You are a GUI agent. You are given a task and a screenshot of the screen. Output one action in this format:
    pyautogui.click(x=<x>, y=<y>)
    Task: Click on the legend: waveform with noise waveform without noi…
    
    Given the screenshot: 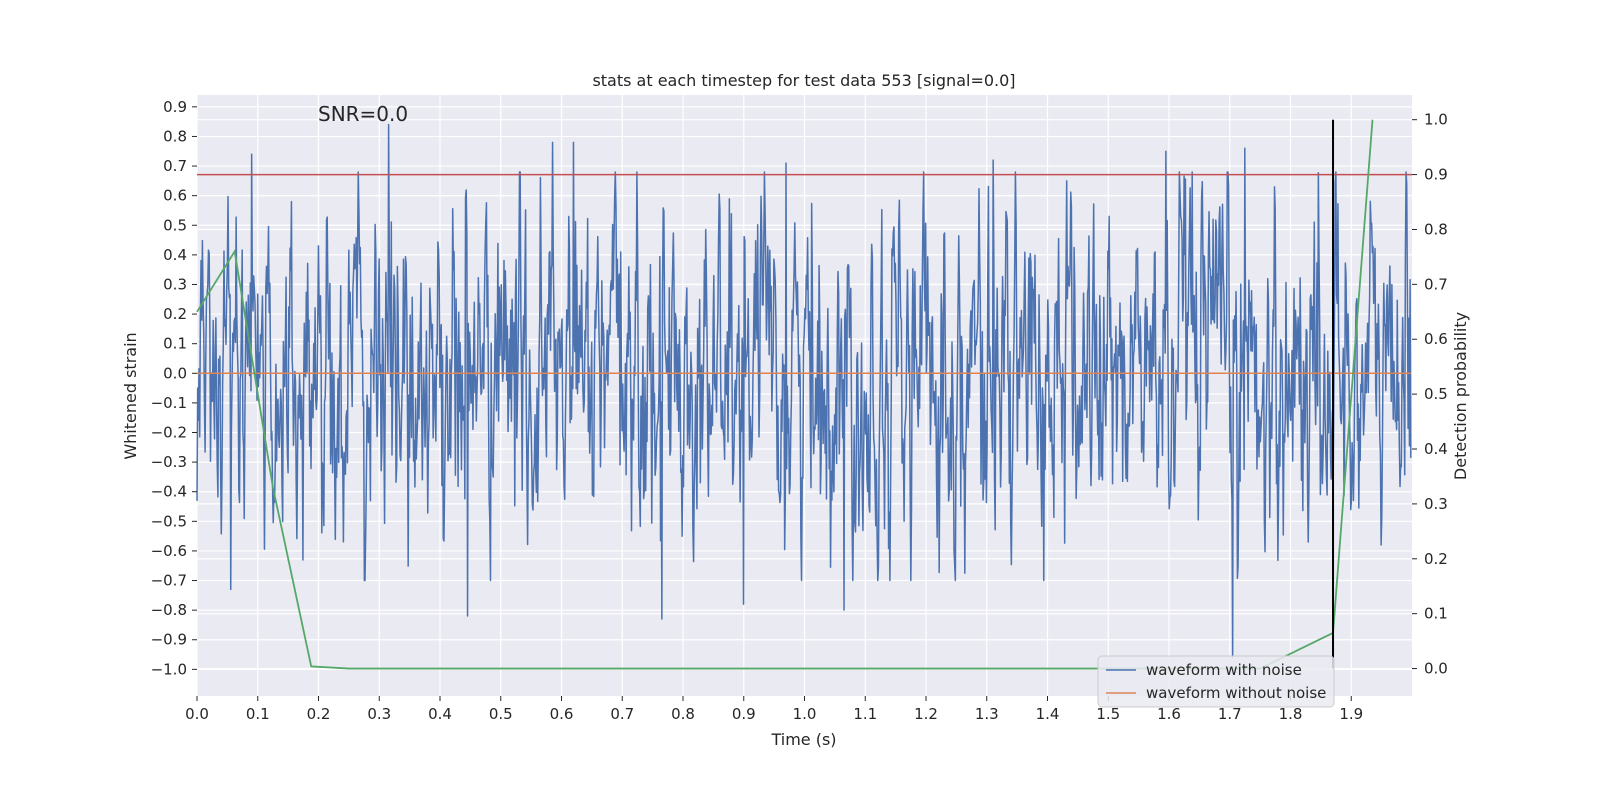 What is the action you would take?
    pyautogui.click(x=1216, y=681)
    